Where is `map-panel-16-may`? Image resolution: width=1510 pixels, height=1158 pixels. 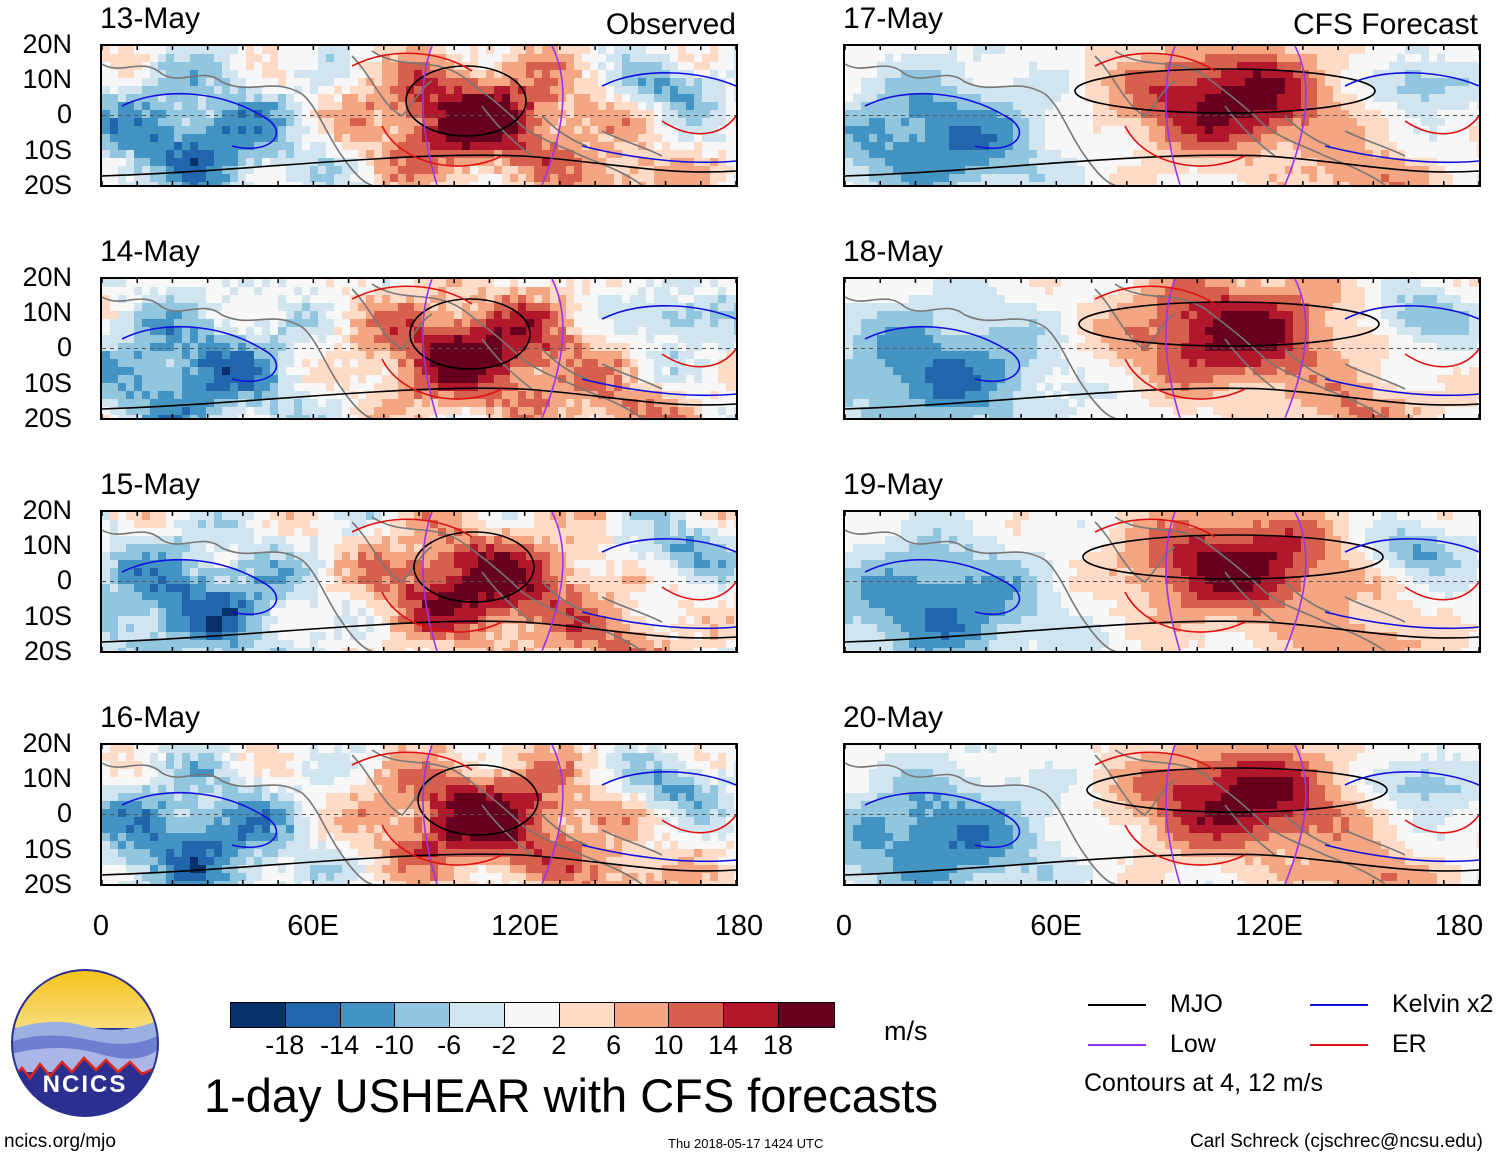
map-panel-16-may is located at coordinates (419, 814).